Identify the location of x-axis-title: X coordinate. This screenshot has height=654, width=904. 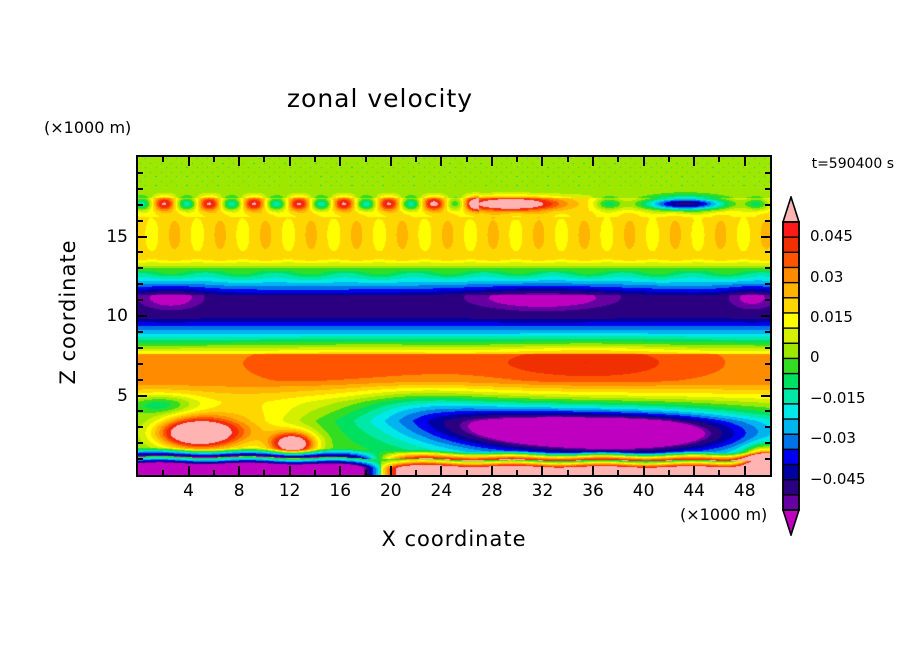
(454, 539).